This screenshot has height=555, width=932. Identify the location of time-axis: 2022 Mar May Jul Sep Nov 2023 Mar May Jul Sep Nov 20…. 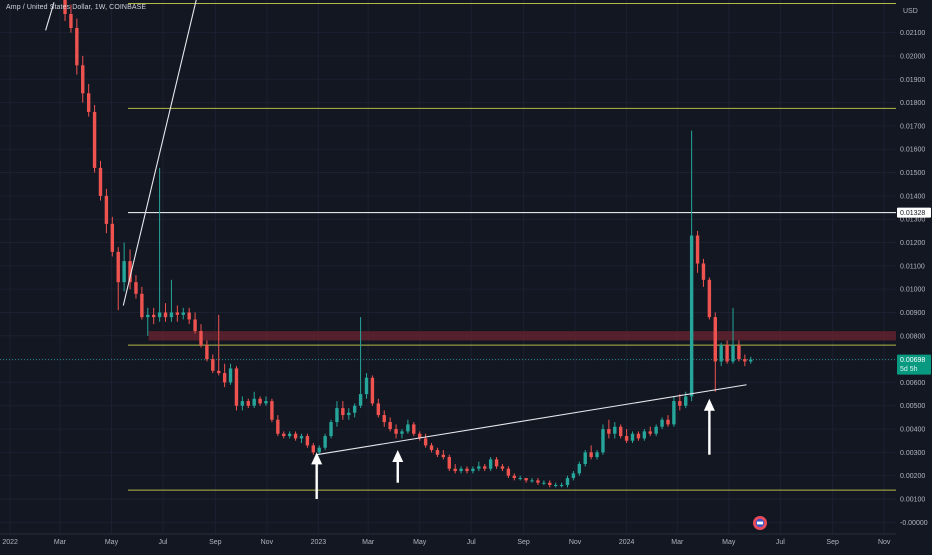
(466, 541).